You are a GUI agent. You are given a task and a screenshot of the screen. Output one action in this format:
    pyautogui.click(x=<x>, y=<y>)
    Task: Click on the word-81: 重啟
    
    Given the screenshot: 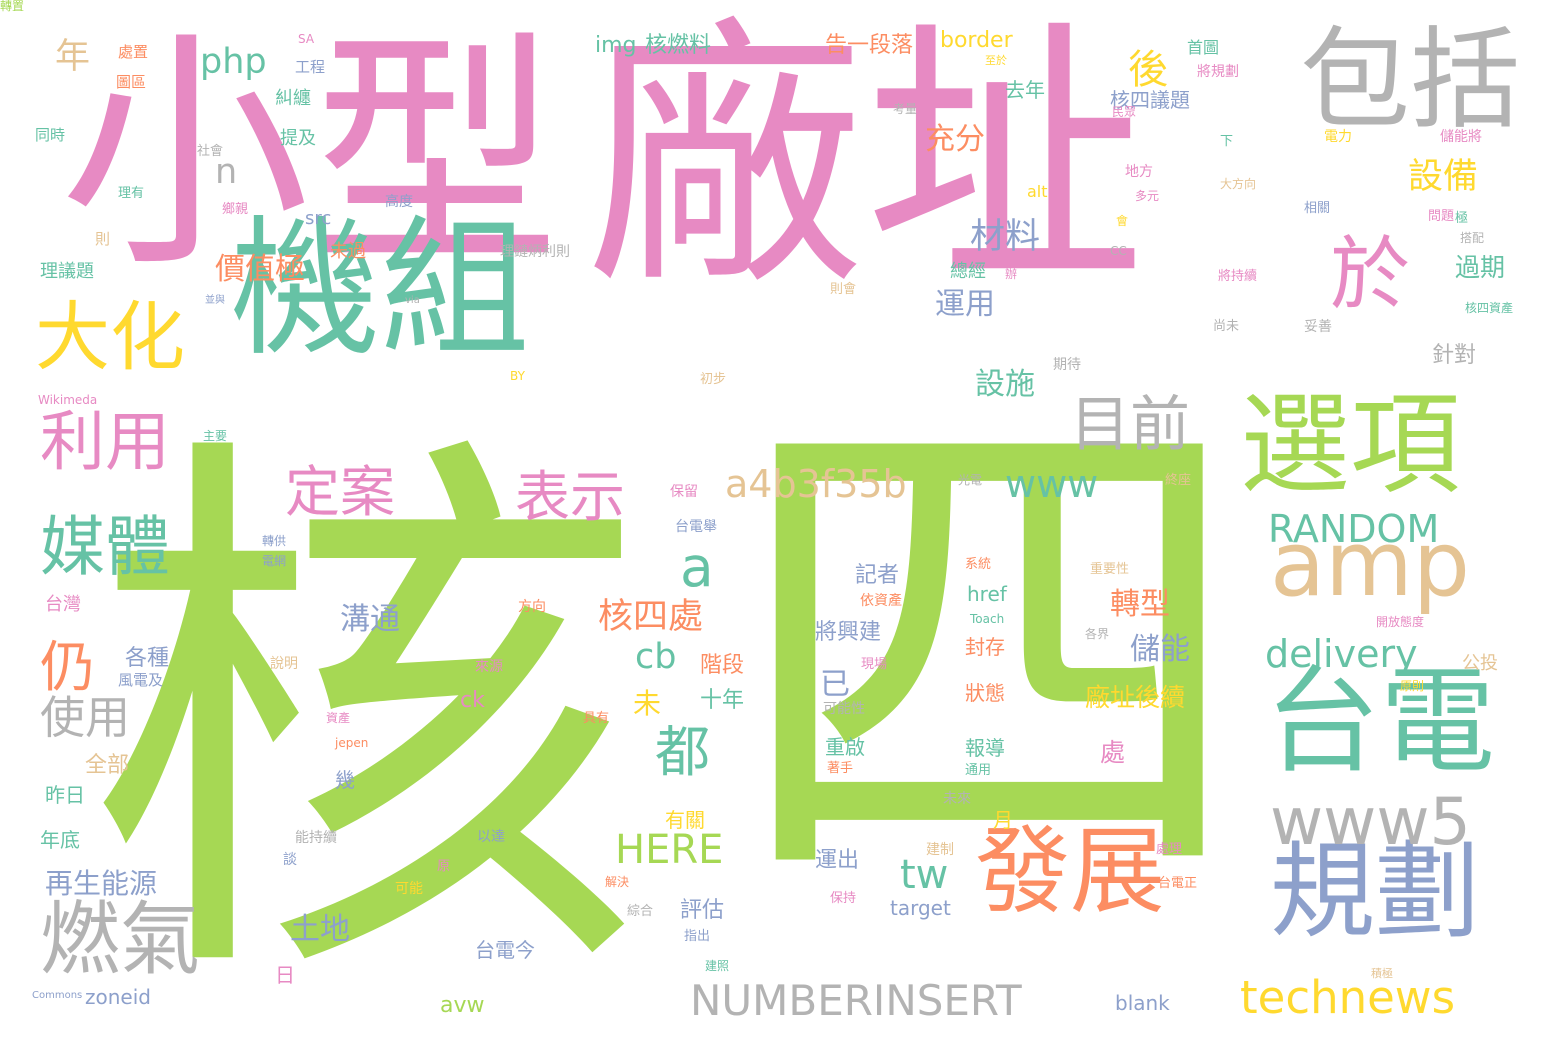 What is the action you would take?
    pyautogui.click(x=845, y=747)
    